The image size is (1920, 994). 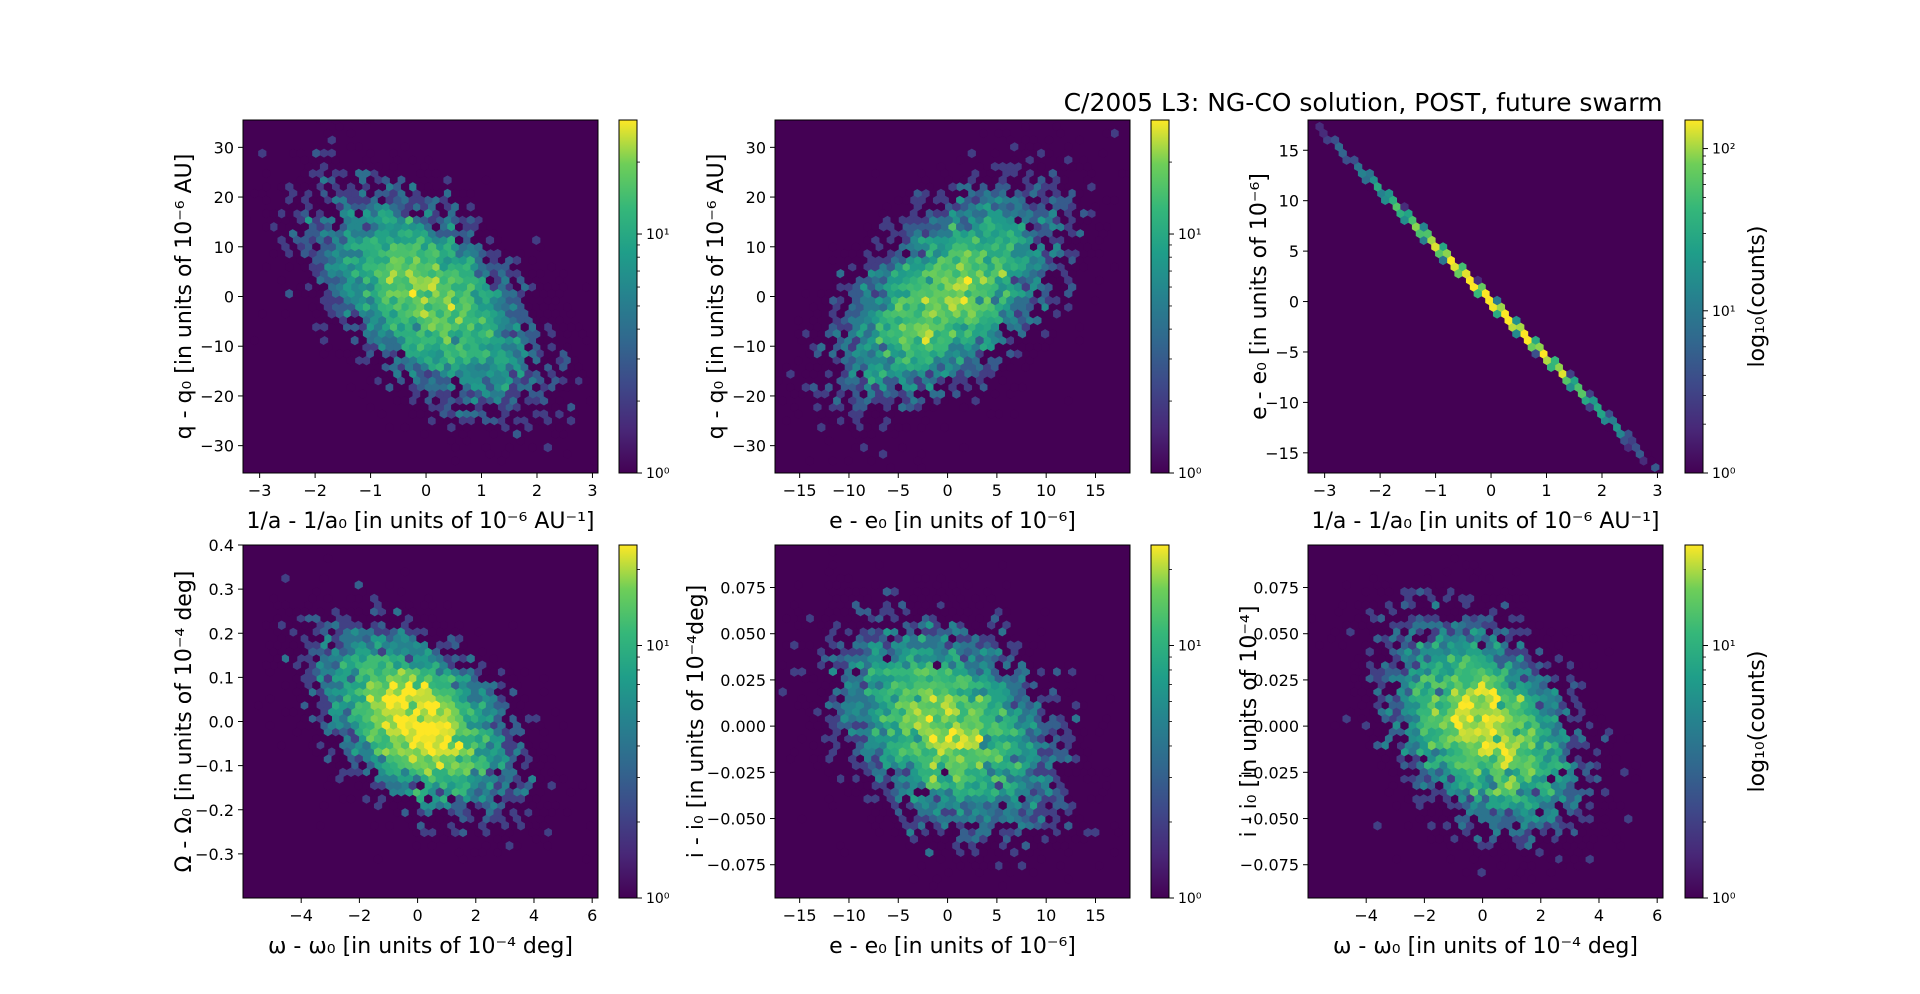 What do you see at coordinates (898, 490) in the screenshot?
I see `x-tick-label: −5` at bounding box center [898, 490].